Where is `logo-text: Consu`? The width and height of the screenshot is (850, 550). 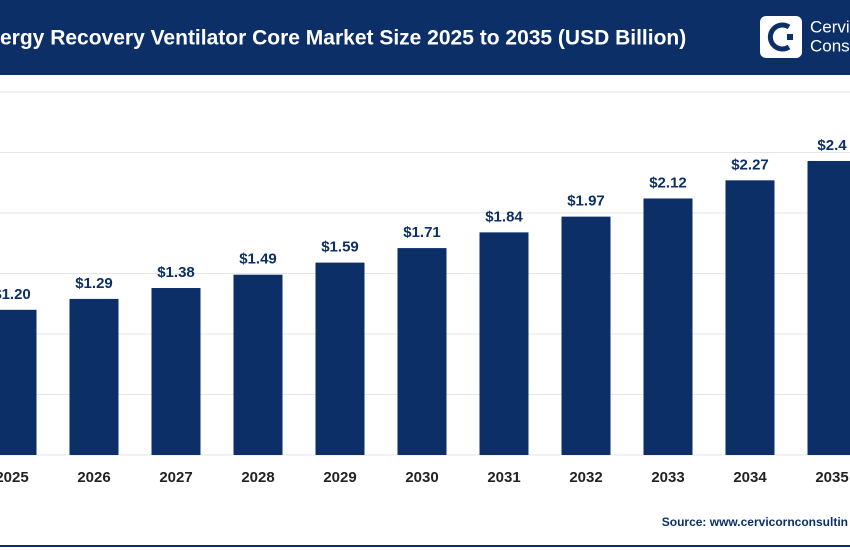
logo-text: Consu is located at coordinates (830, 45).